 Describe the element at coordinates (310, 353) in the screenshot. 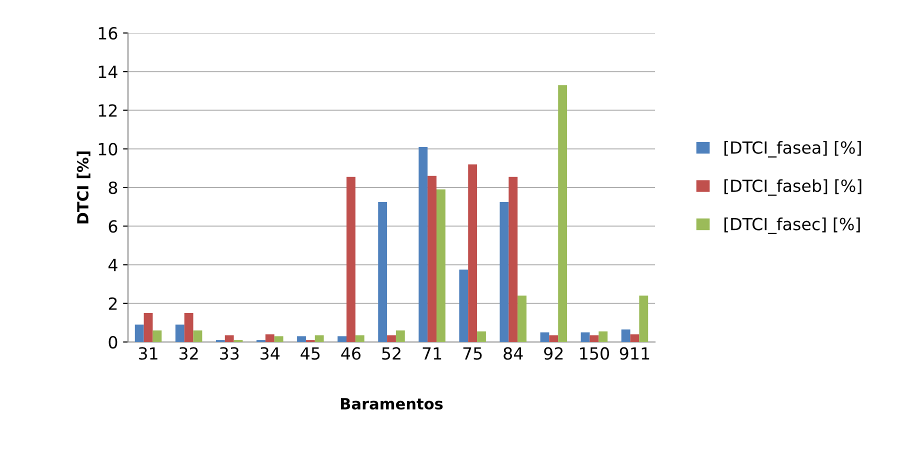

I see `x-tick-label: 45` at that location.